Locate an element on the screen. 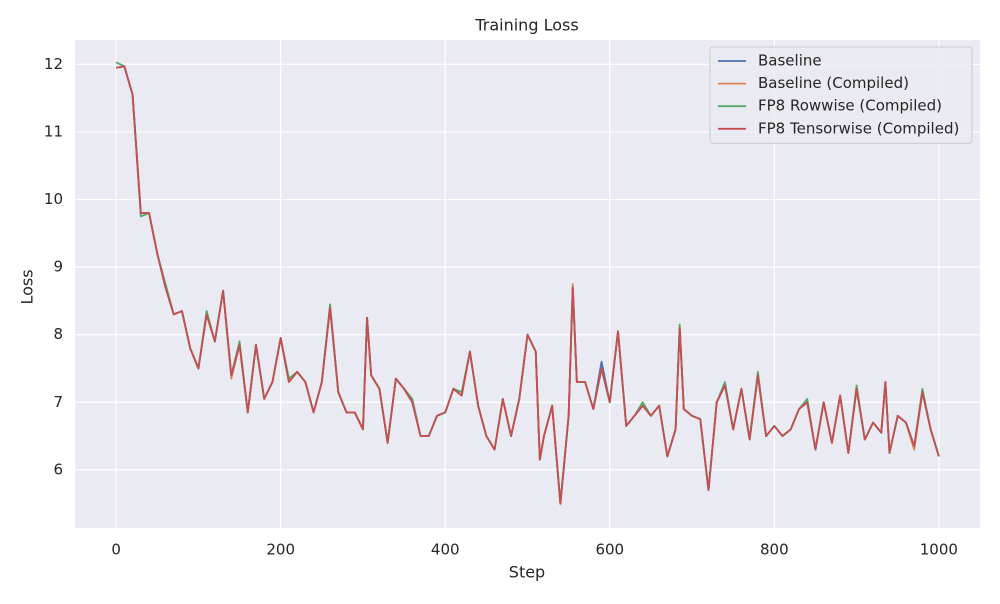  legend-box is located at coordinates (841, 95).